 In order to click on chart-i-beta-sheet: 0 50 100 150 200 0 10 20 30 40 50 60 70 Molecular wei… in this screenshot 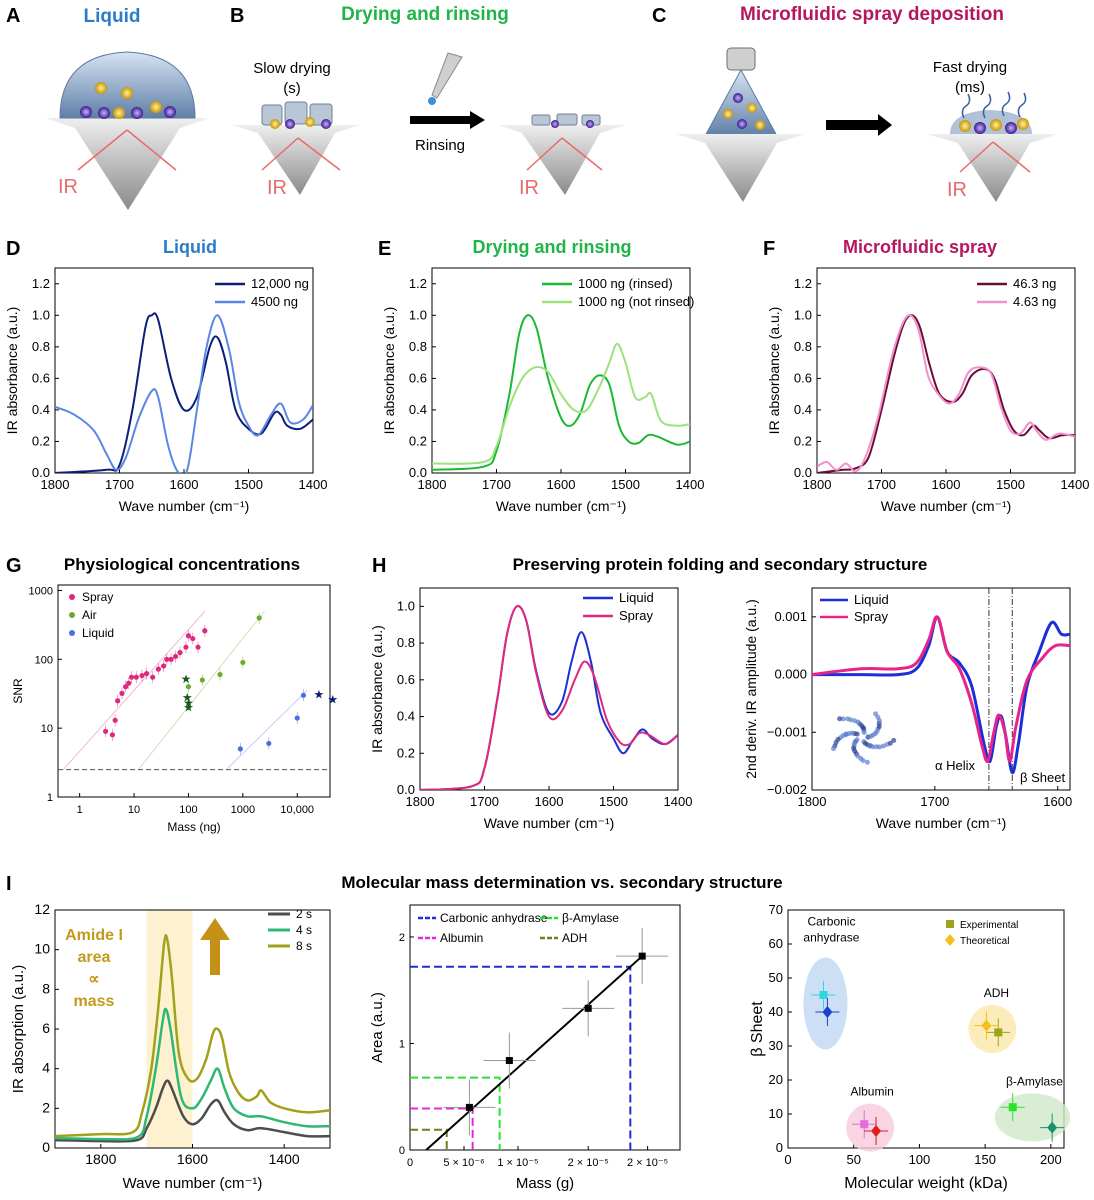, I will do `click(910, 1047)`.